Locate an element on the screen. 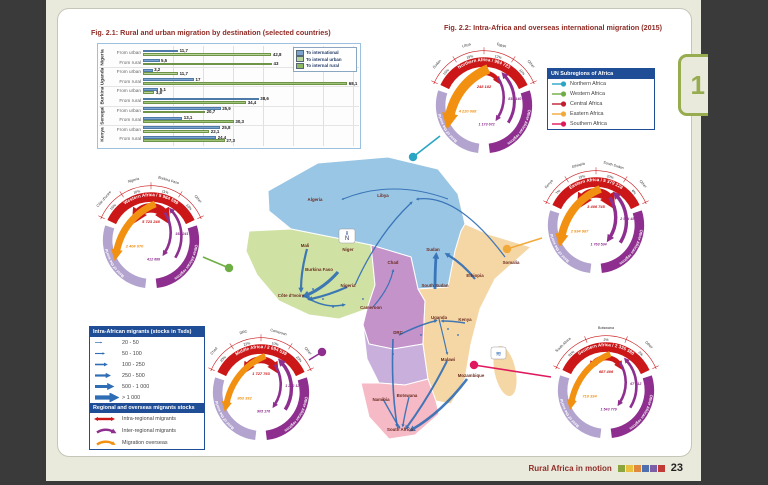 This screenshot has height=485, width=768. bar-value: 5,5 is located at coordinates (164, 60).